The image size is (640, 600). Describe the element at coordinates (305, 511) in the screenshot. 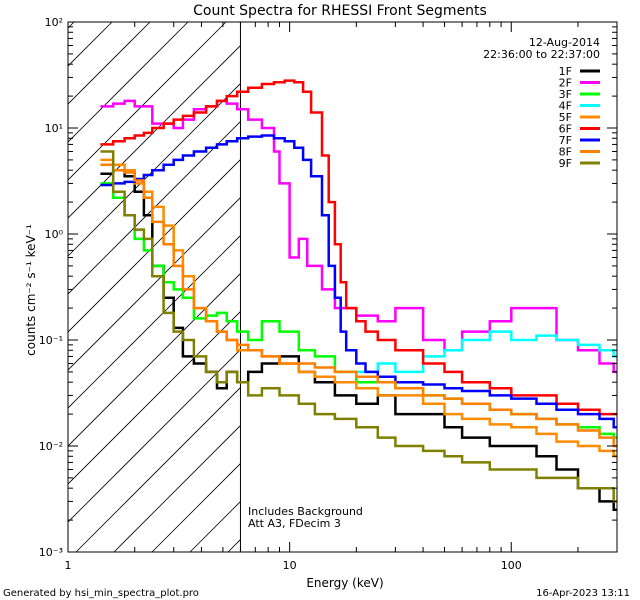

I see `background-note: Includes Background` at that location.